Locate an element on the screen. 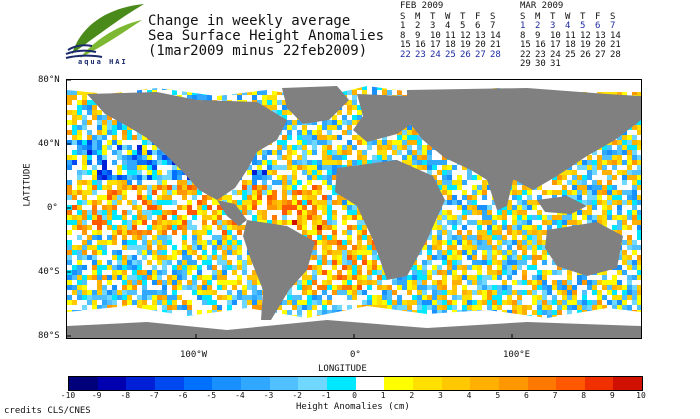 This screenshot has height=419, width=700. se-asia-islands is located at coordinates (562, 205).